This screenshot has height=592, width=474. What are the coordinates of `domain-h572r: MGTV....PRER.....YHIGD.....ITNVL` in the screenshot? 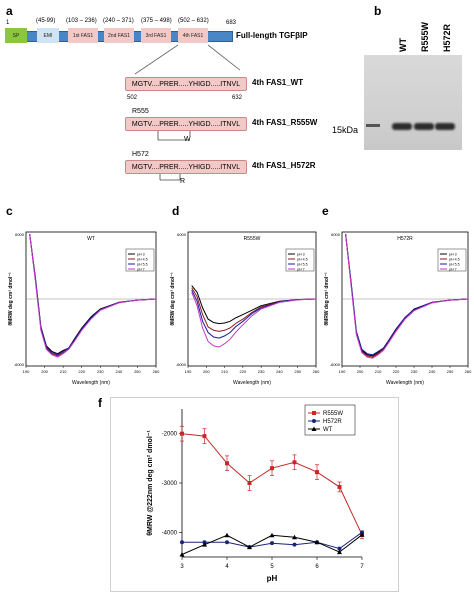 It's located at (186, 167).